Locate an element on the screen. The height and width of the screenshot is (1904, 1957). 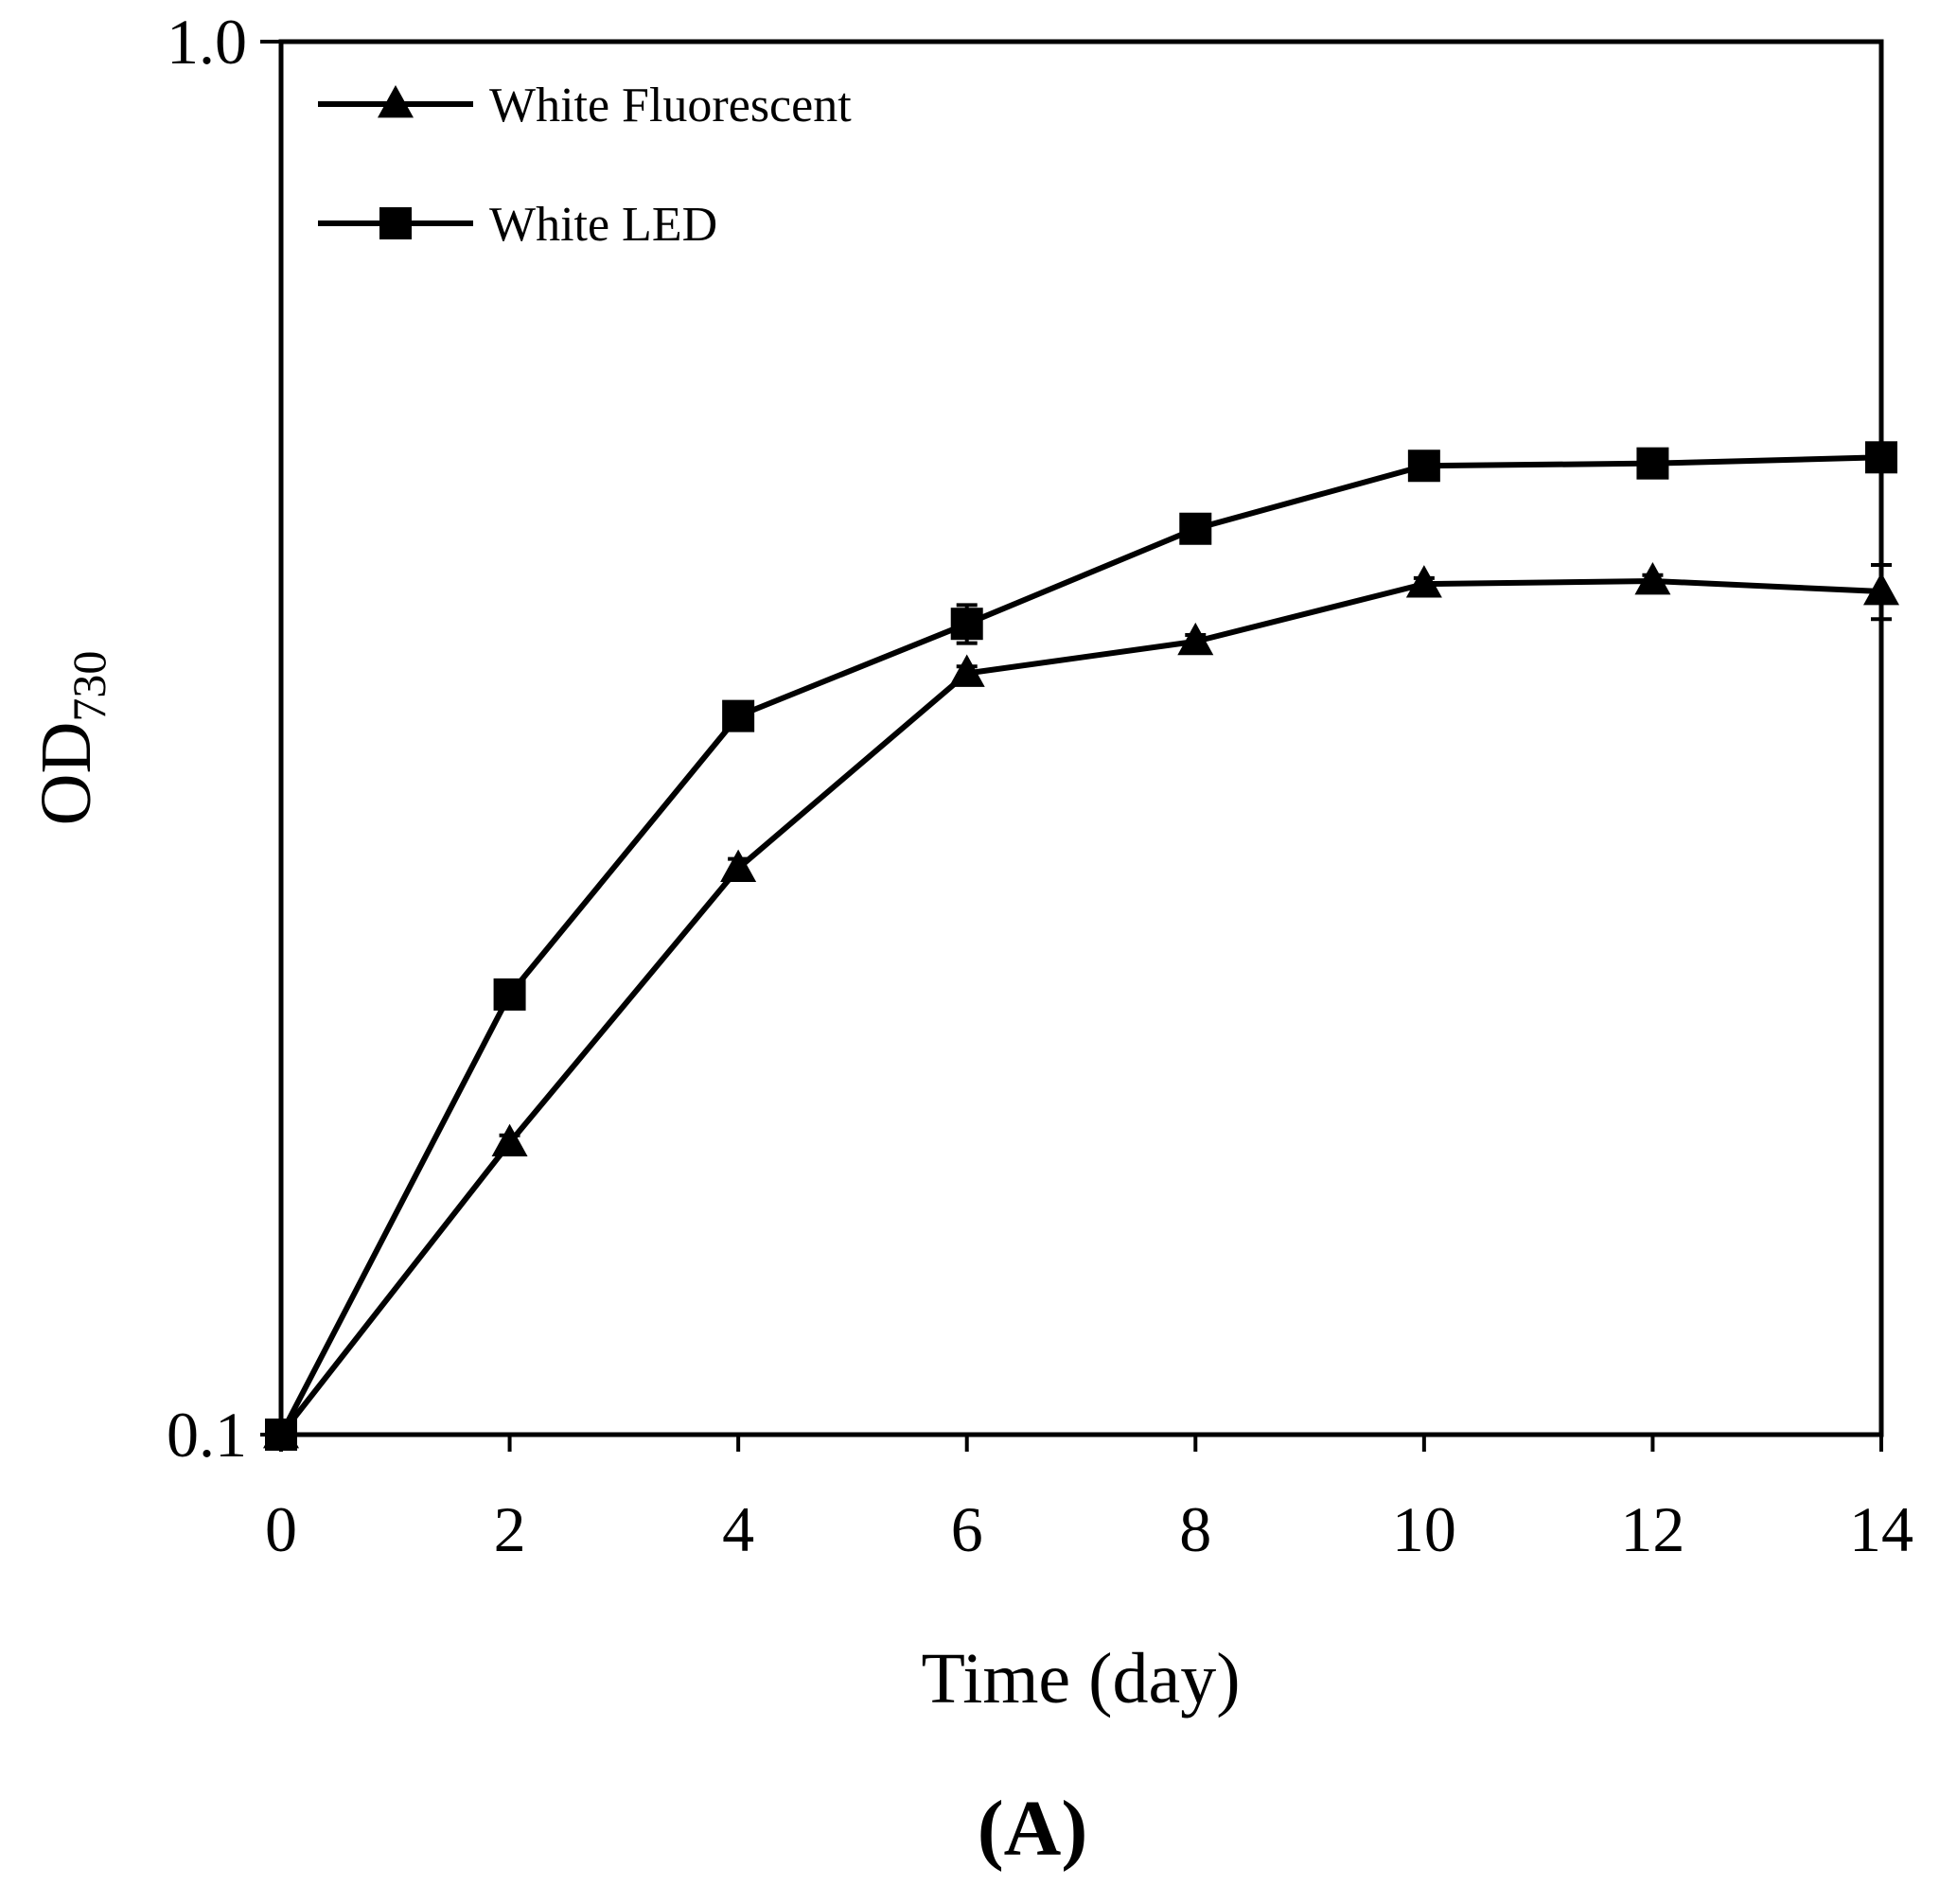
x-tick-label: 14 is located at coordinates (1881, 1529).